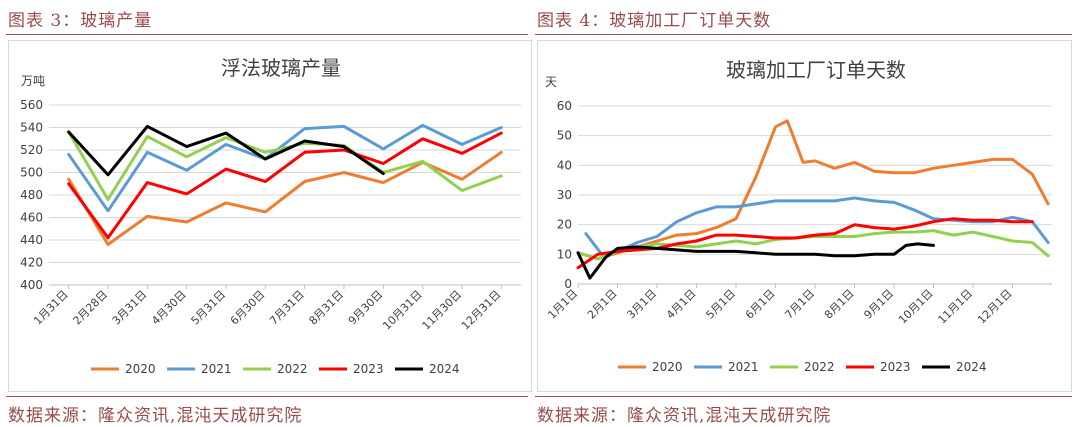  What do you see at coordinates (564, 106) in the screenshot?
I see `y-tick-label: 60` at bounding box center [564, 106].